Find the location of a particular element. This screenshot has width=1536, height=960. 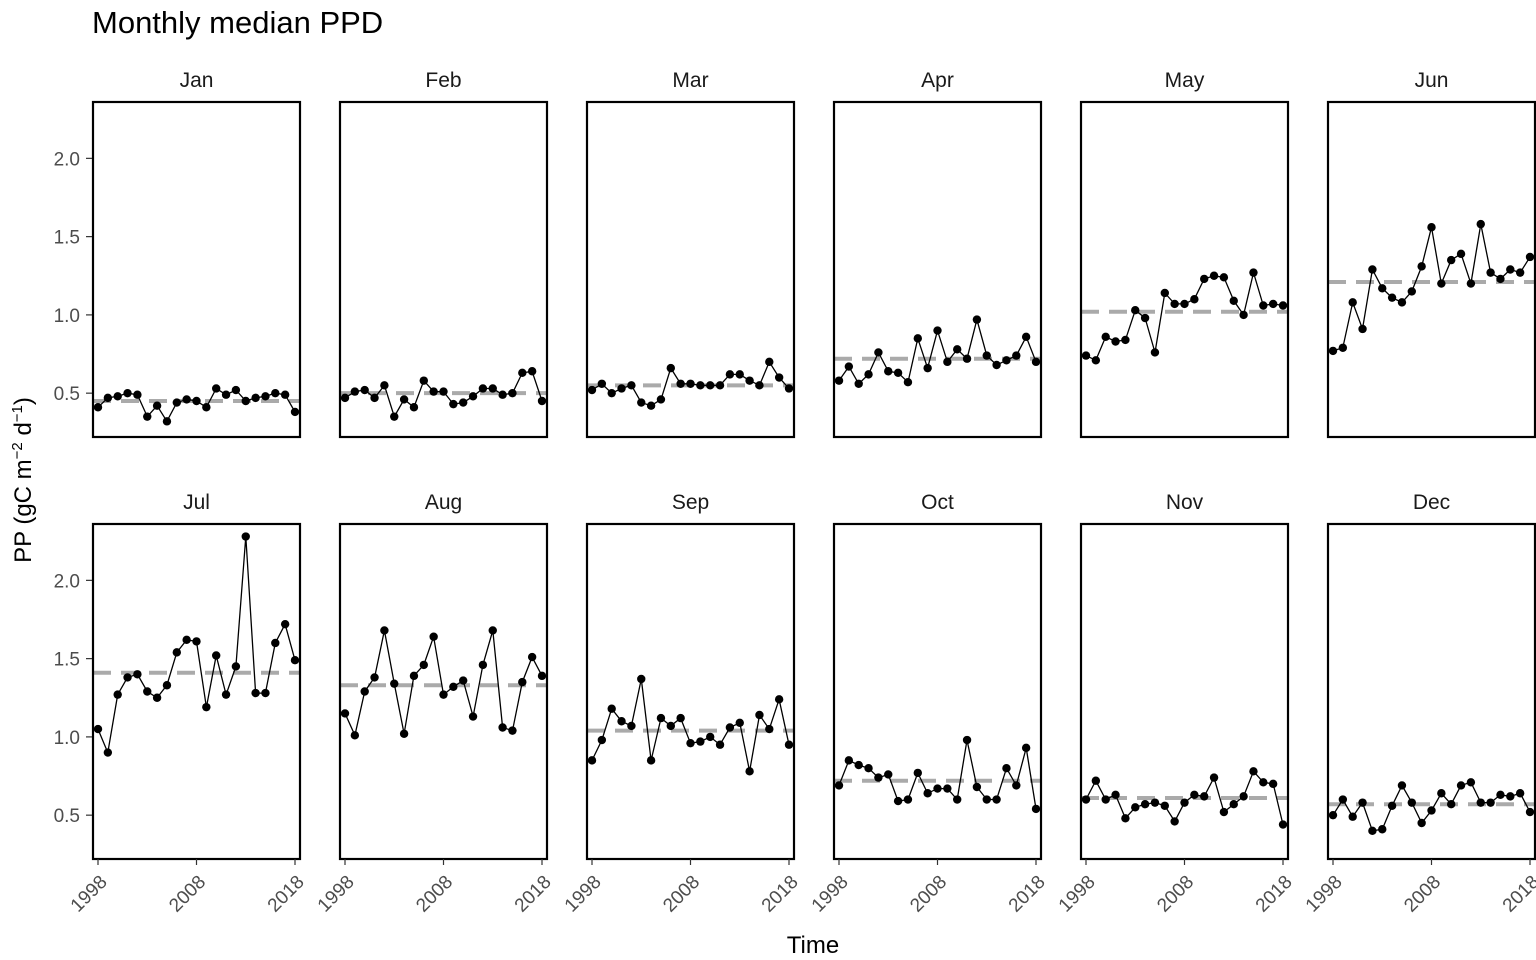

panel-title: Jan is located at coordinates (197, 80).